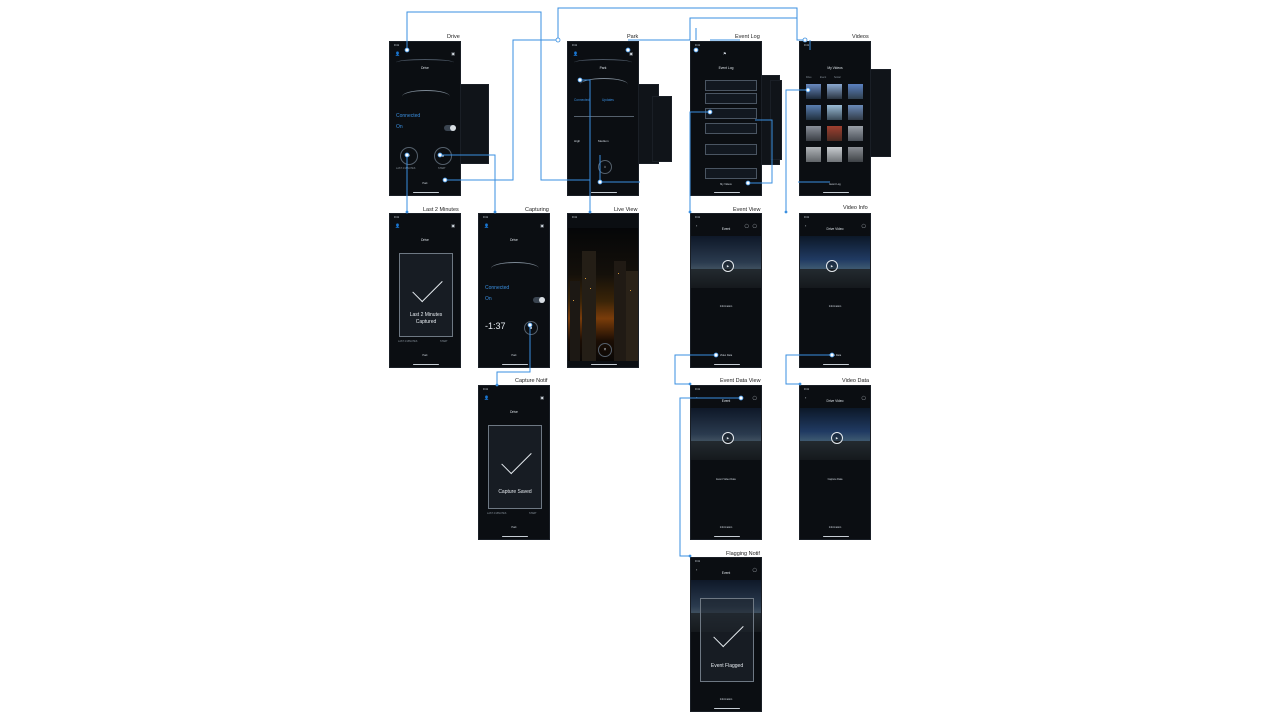  What do you see at coordinates (823, 77) in the screenshot?
I see `videos-filter-event: Event` at bounding box center [823, 77].